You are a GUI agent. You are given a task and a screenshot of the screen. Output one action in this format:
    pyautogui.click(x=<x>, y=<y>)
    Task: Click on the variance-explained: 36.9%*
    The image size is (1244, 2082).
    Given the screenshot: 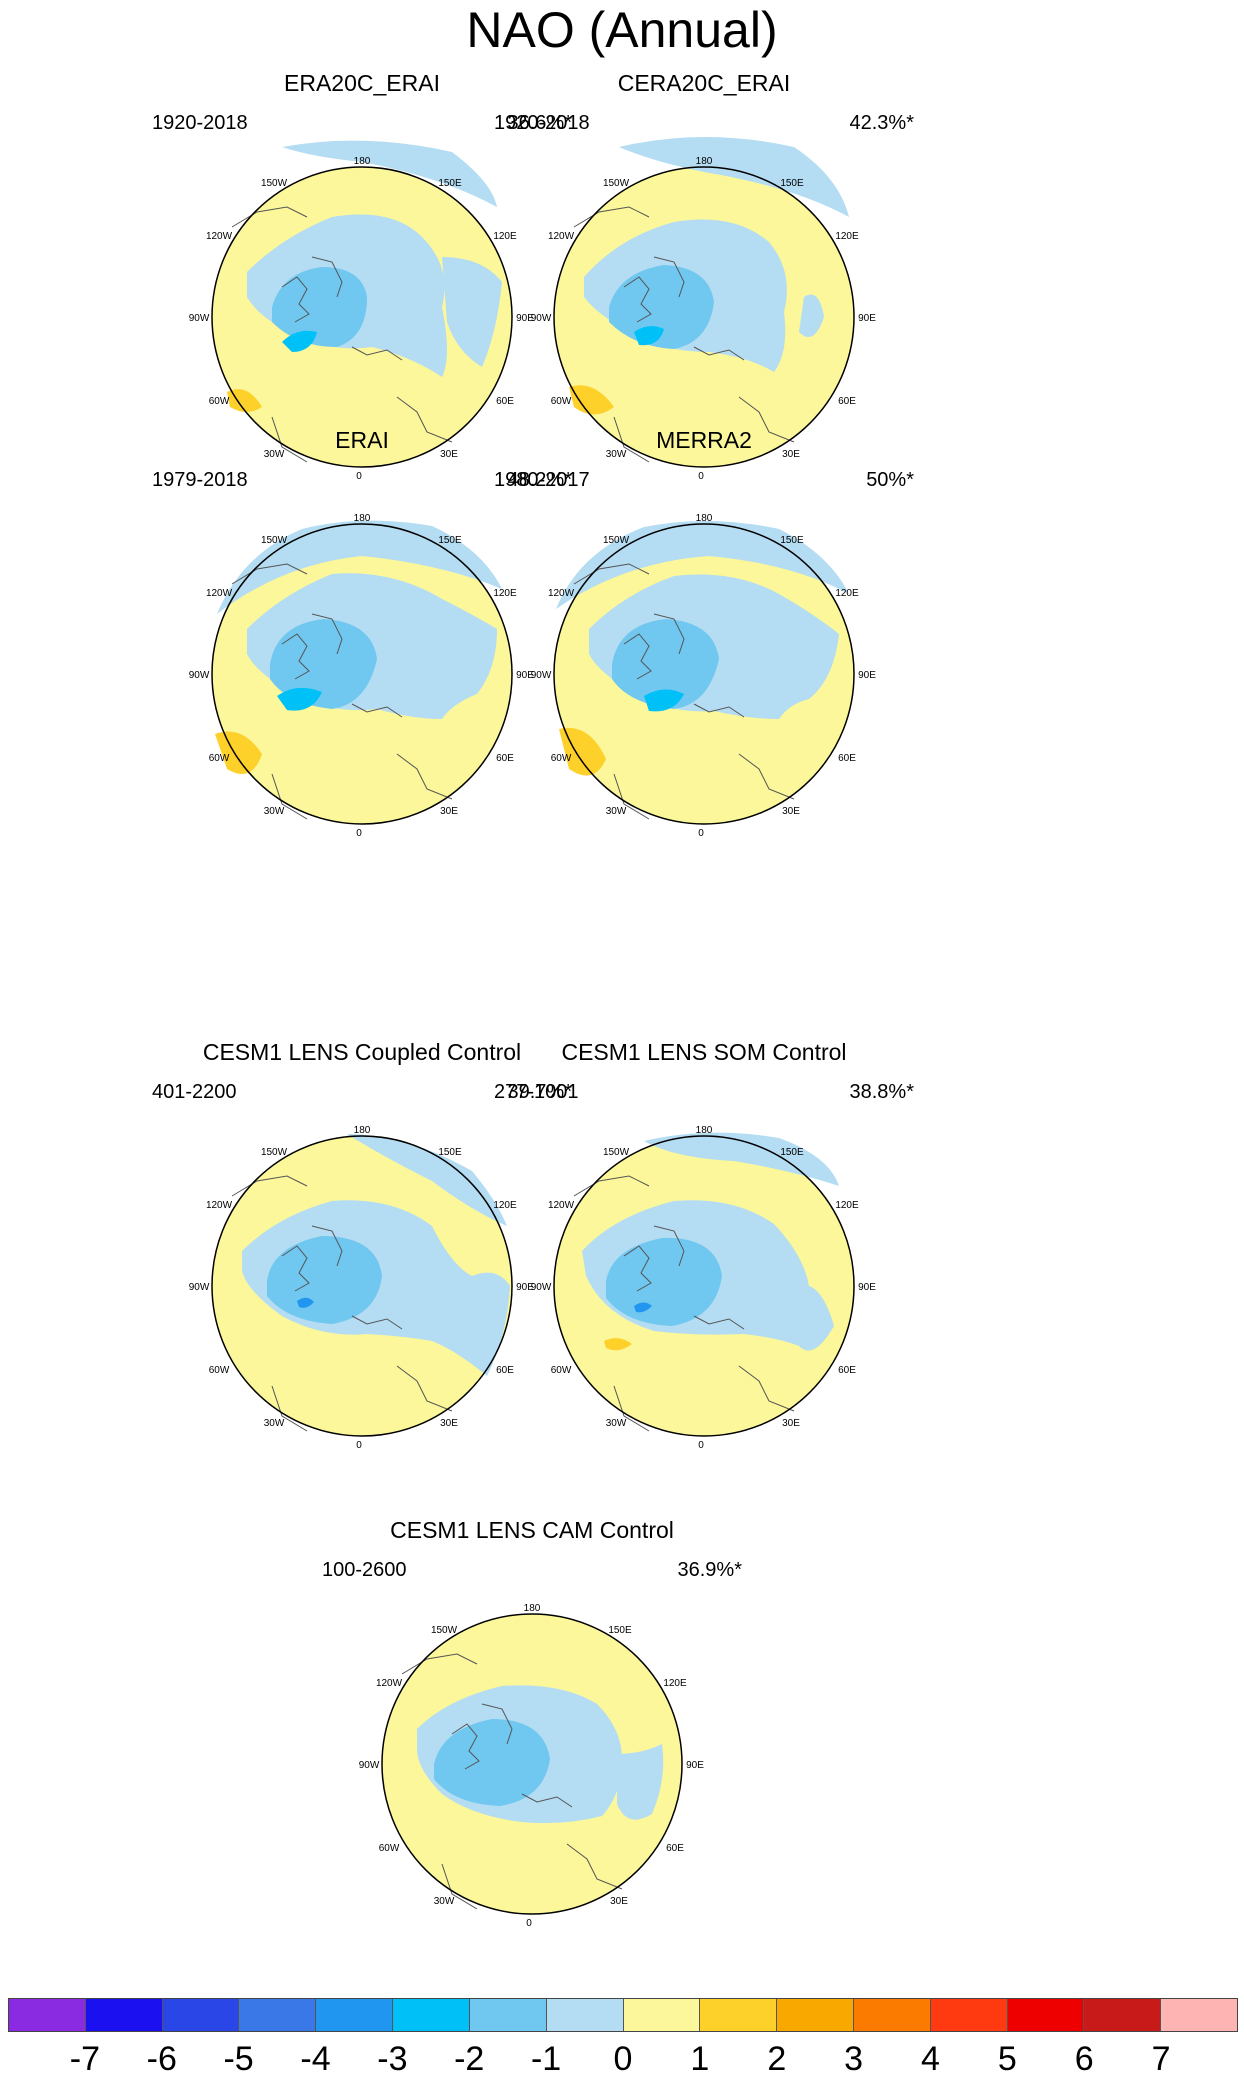 What is the action you would take?
    pyautogui.click(x=710, y=1570)
    